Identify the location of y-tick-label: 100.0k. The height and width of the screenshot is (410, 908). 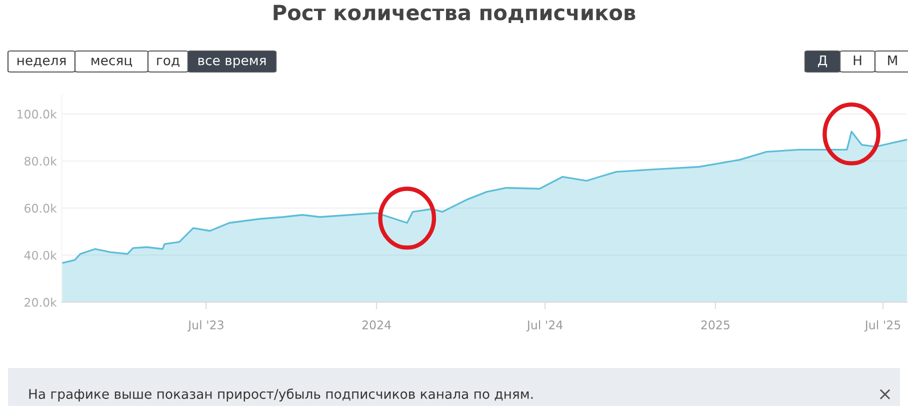
(37, 114).